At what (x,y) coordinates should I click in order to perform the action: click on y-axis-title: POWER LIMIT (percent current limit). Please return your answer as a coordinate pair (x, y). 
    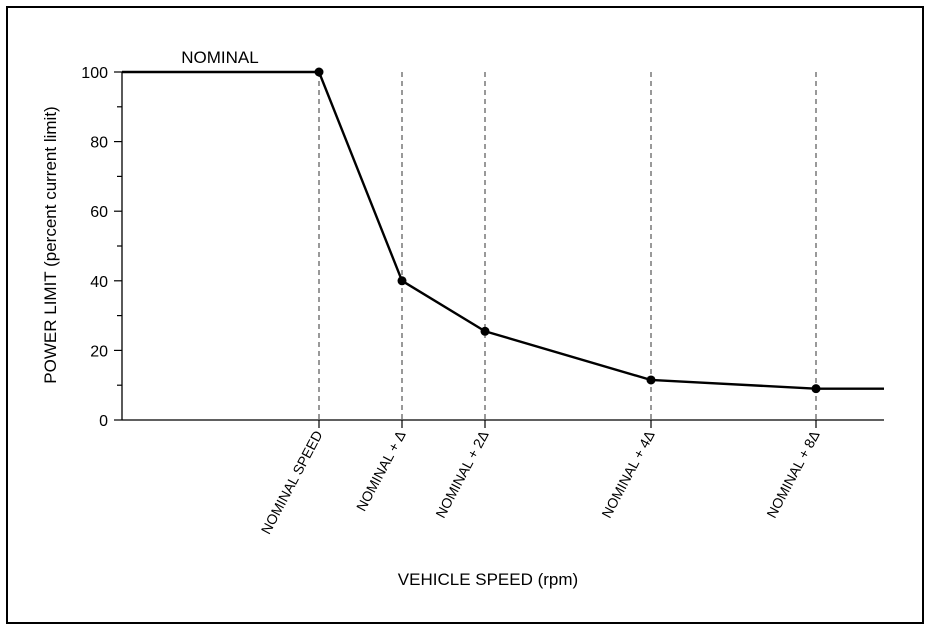
    Looking at the image, I should click on (50, 244).